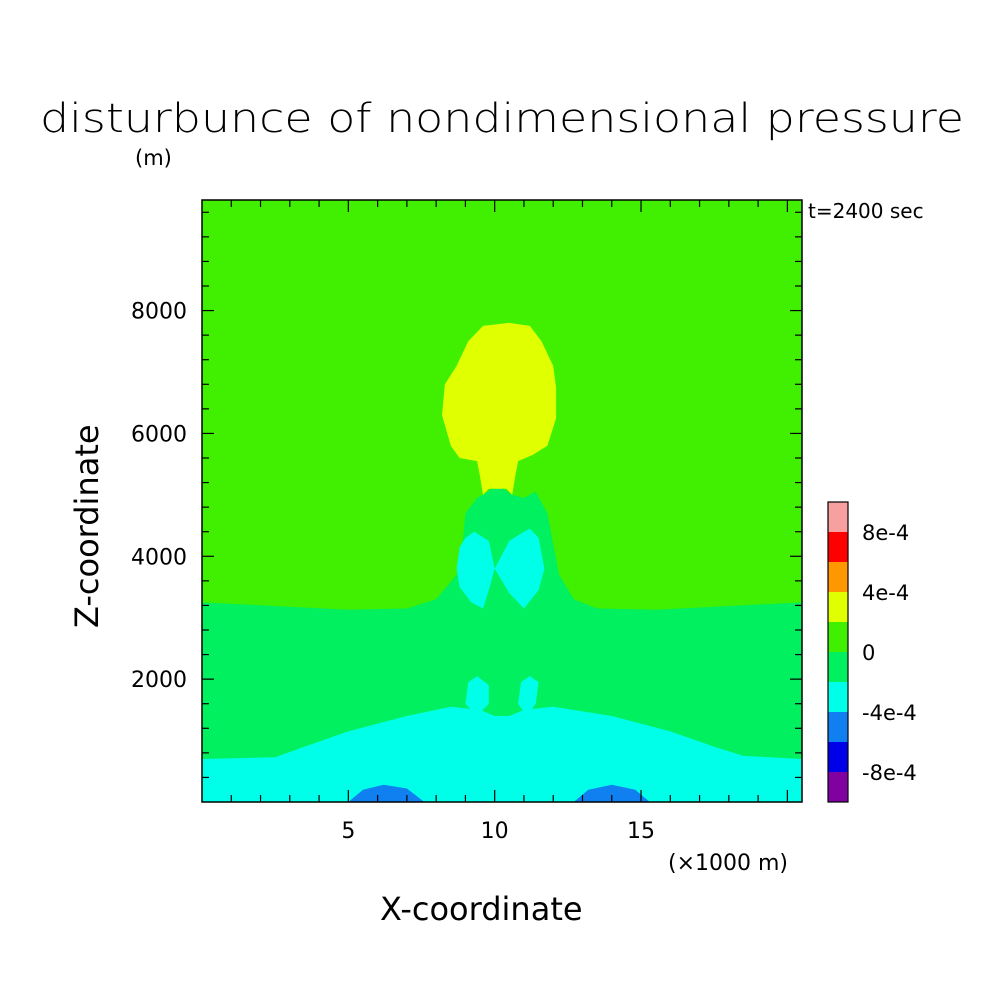 This screenshot has width=1004, height=1004. What do you see at coordinates (495, 831) in the screenshot?
I see `x-tick-label: 10` at bounding box center [495, 831].